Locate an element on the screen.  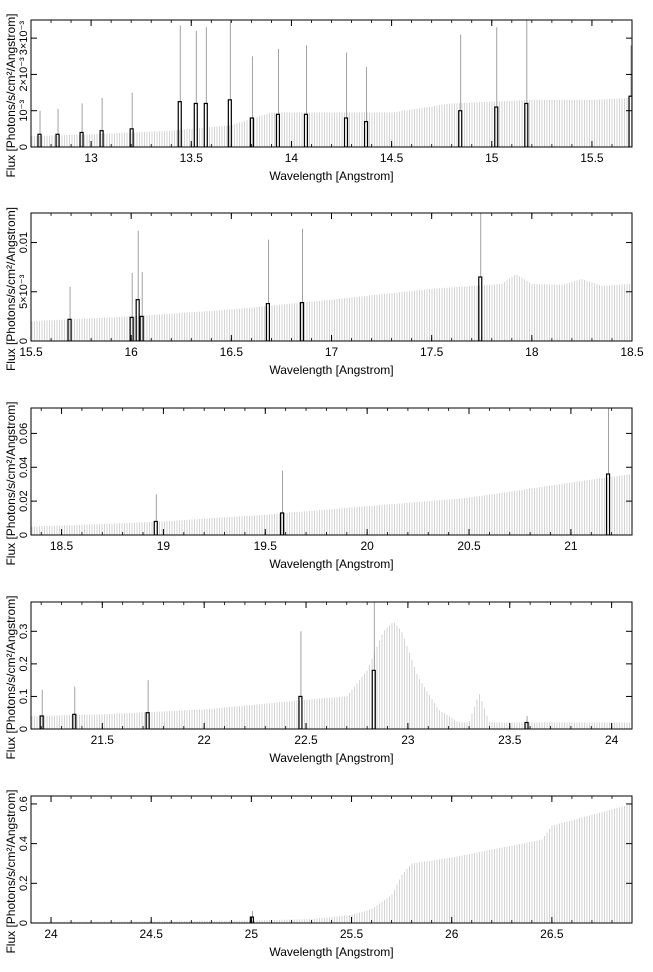
x-tick-label: 20.5 is located at coordinates (469, 546).